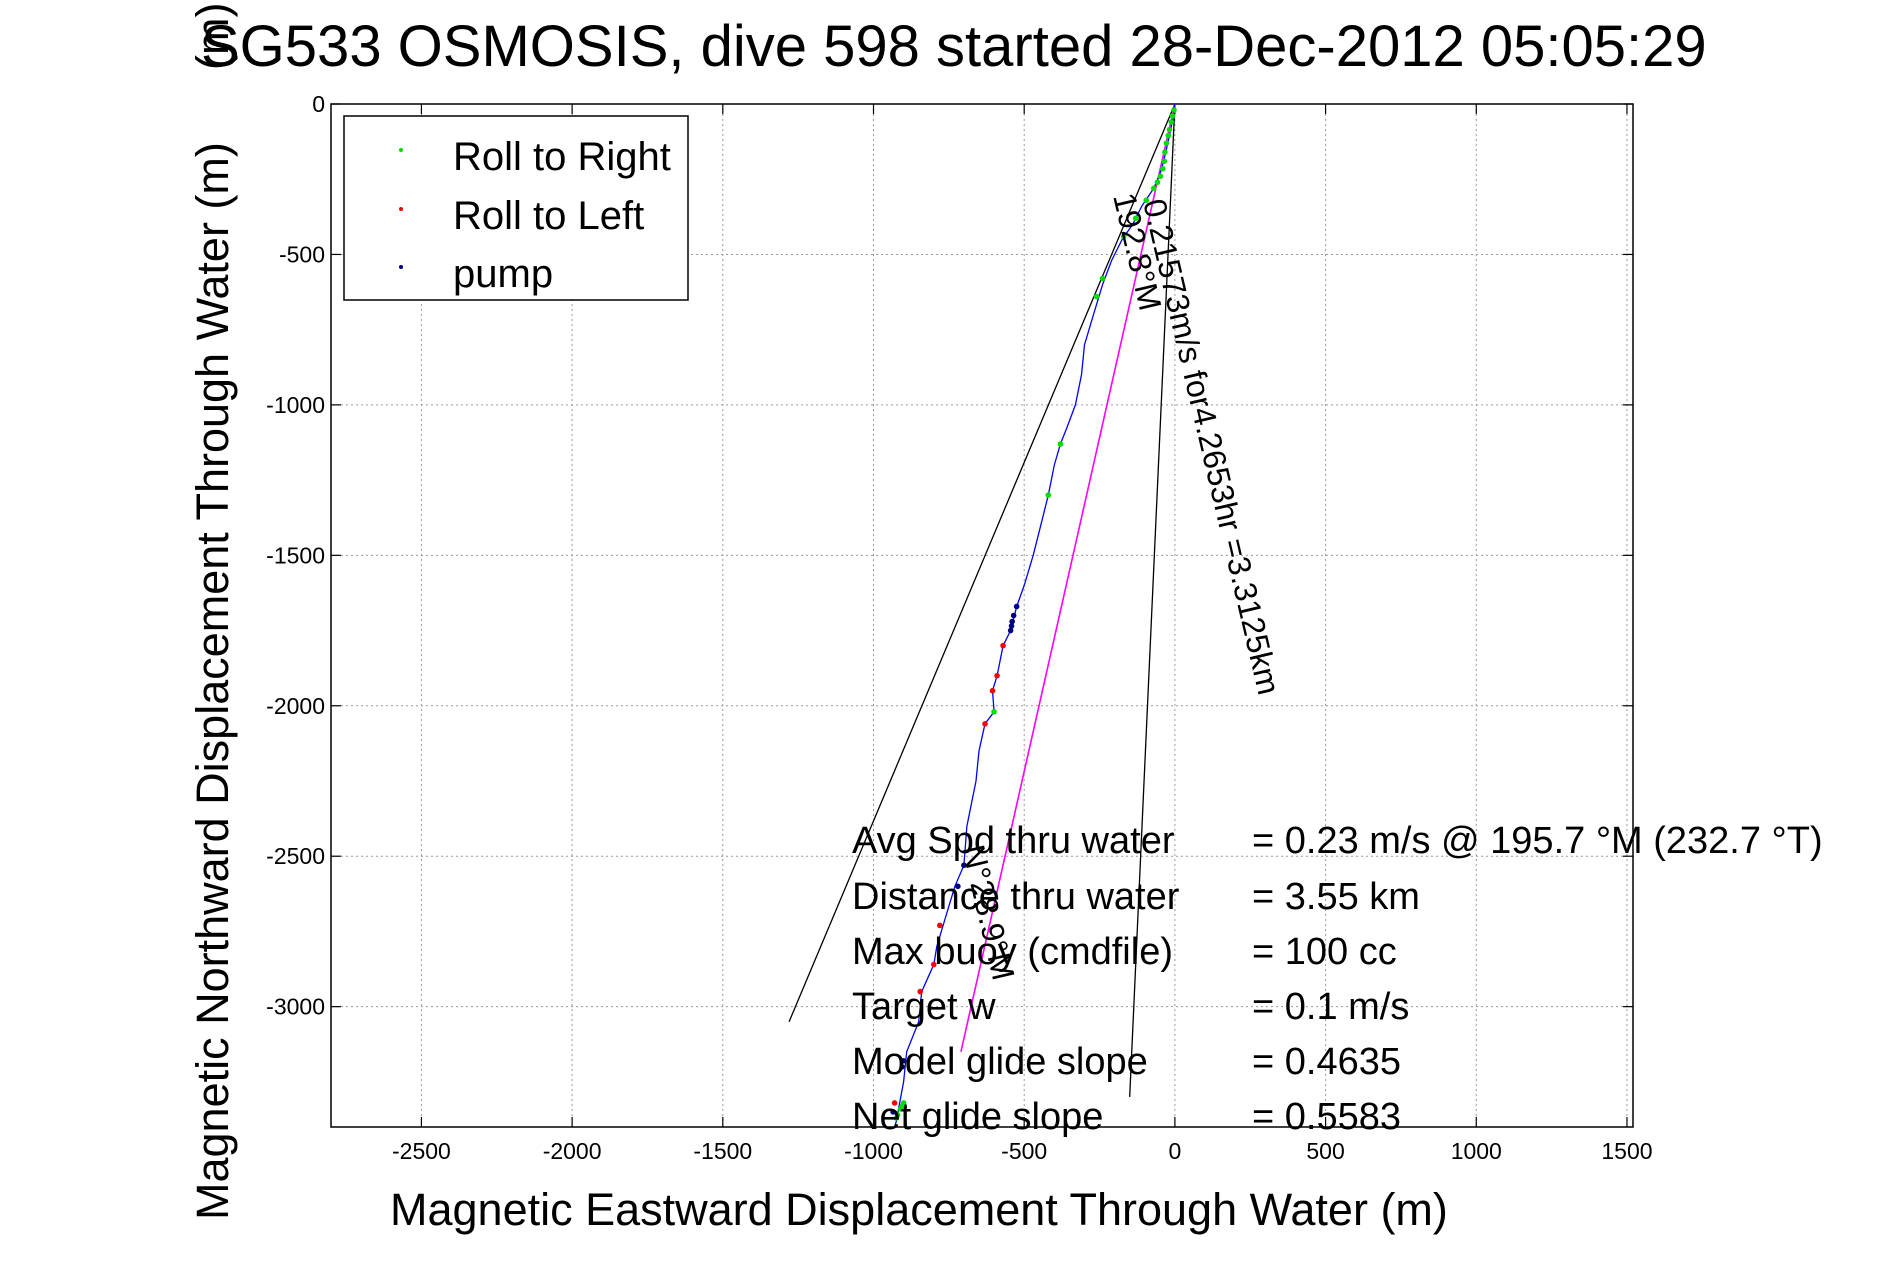 This screenshot has width=1891, height=1262. What do you see at coordinates (401, 150) in the screenshot?
I see `legend-marker-roll-right` at bounding box center [401, 150].